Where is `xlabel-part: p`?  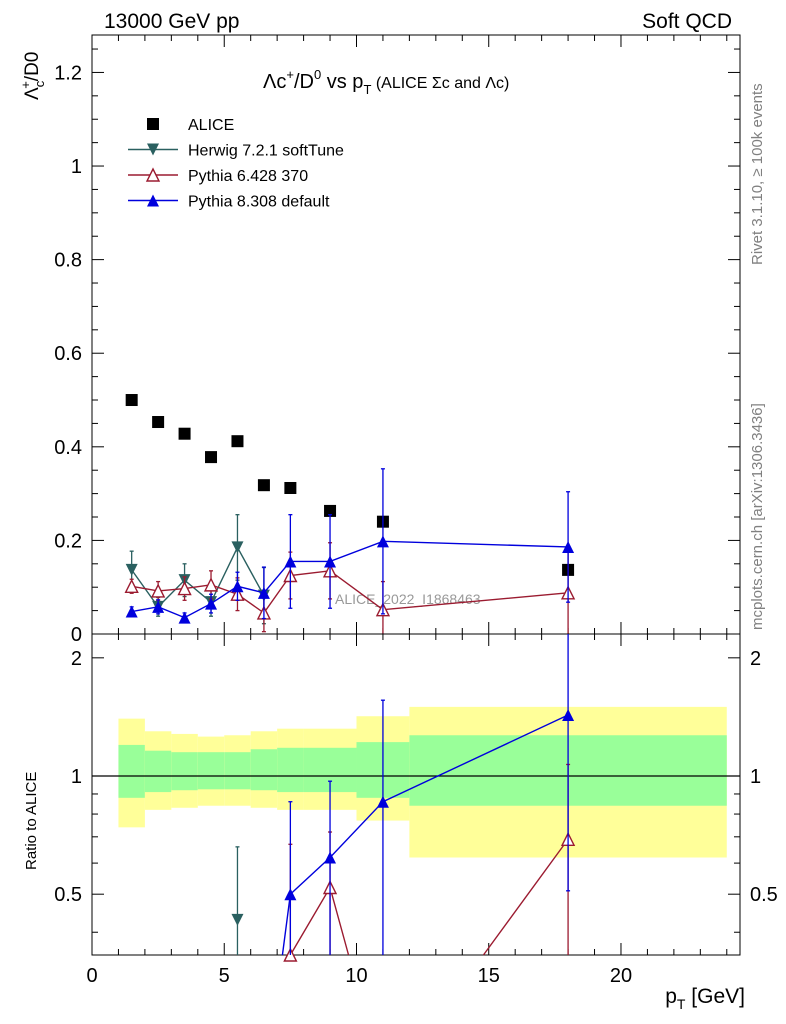
xlabel-part: p is located at coordinates (671, 996).